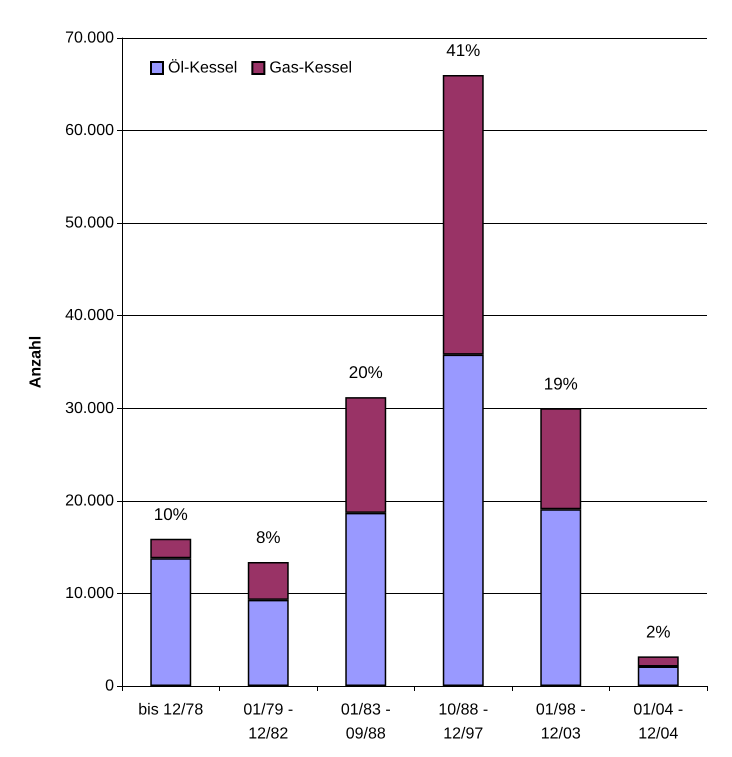 The width and height of the screenshot is (732, 757). I want to click on y-tick-label: 60.000, so click(89, 131).